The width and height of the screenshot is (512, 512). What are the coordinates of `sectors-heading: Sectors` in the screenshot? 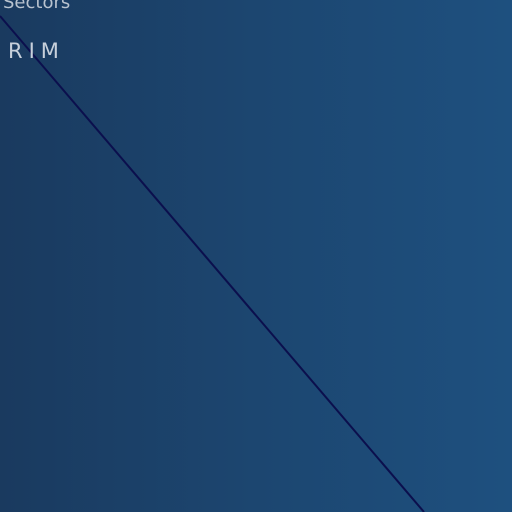 It's located at (37, 6).